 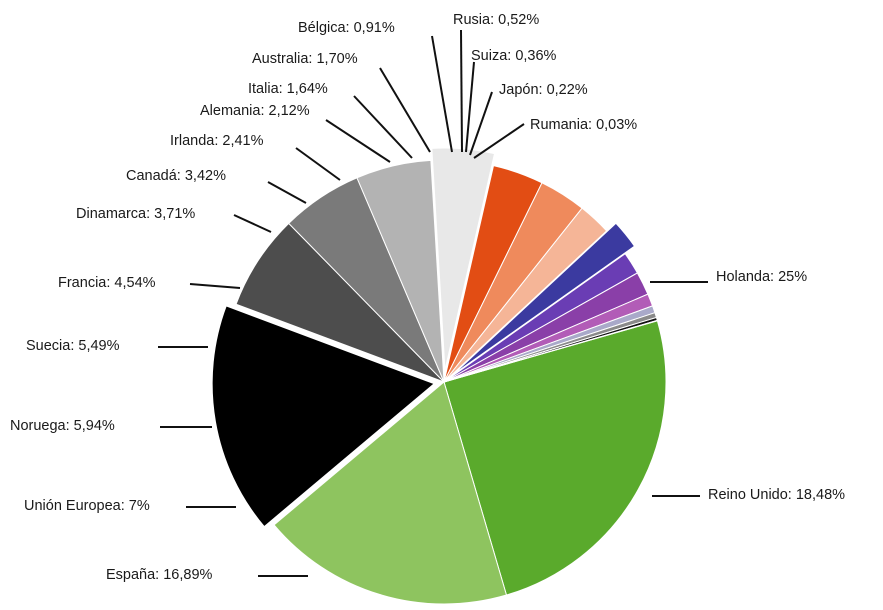 I want to click on pie-slice-irlanda, so click(x=525, y=295).